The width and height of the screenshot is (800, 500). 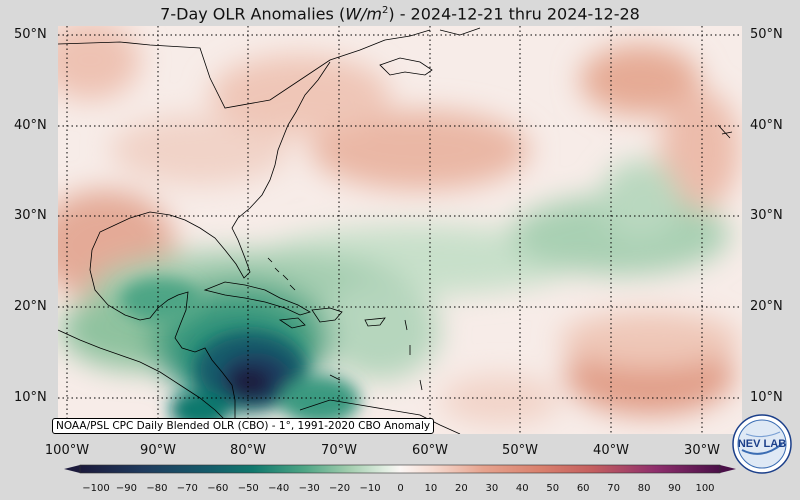 I want to click on lon-label: 50°W, so click(x=520, y=450).